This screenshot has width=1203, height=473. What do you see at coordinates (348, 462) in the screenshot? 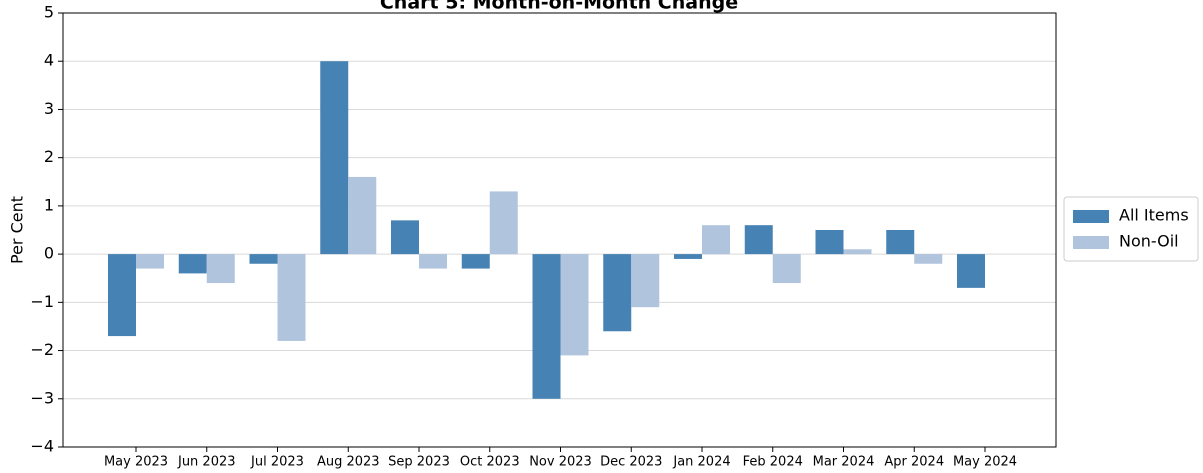
I see `x-tick-label: Aug 2023` at bounding box center [348, 462].